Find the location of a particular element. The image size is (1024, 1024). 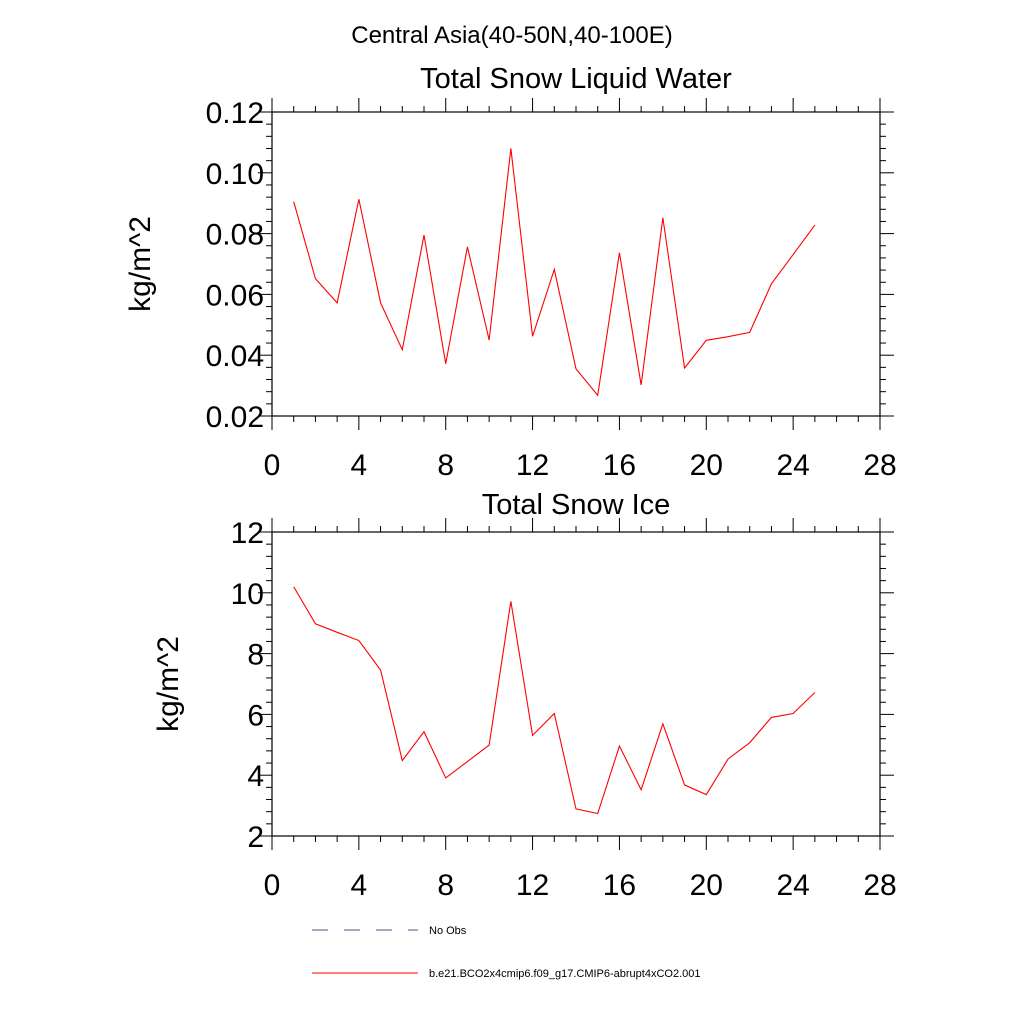

y-tick-label: 0.02 is located at coordinates (235, 417).